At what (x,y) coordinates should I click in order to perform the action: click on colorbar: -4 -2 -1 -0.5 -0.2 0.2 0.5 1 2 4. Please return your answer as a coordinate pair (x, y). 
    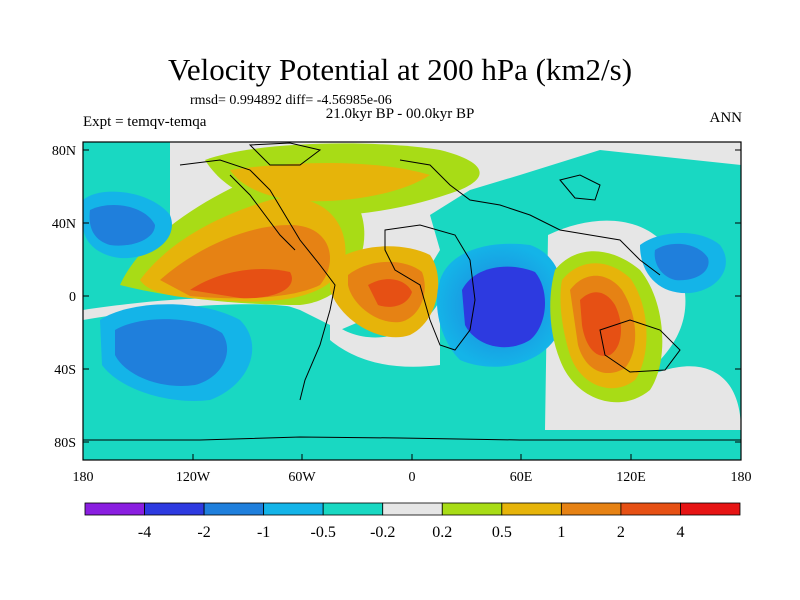
    Looking at the image, I should click on (412, 521).